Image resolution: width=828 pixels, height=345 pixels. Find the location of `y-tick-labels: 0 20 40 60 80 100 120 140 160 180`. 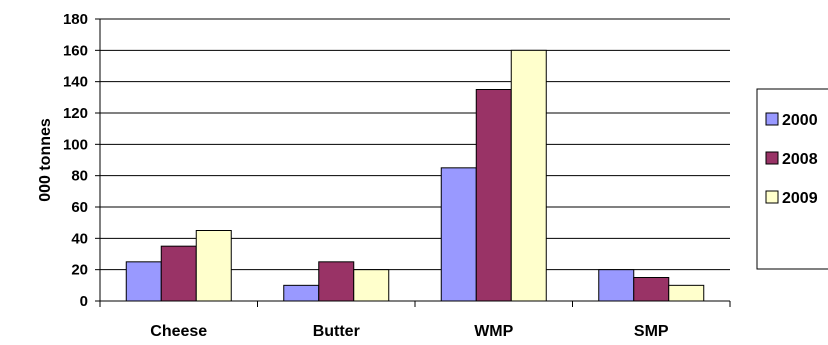

y-tick-labels: 0 20 40 60 80 100 120 140 160 180 is located at coordinates (75, 160).